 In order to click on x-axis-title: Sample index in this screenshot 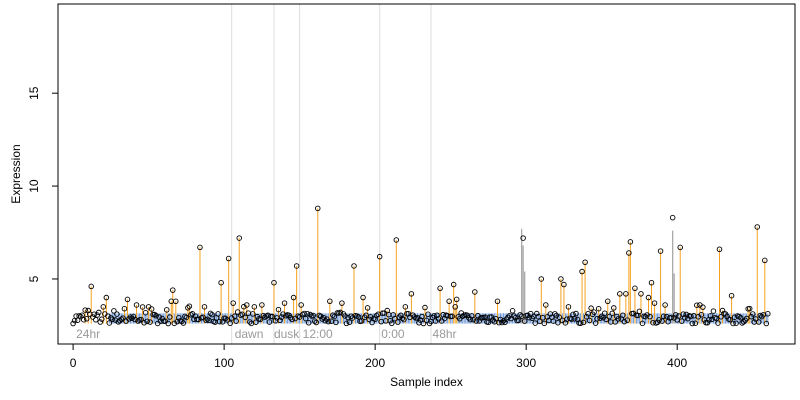, I will do `click(426, 382)`.